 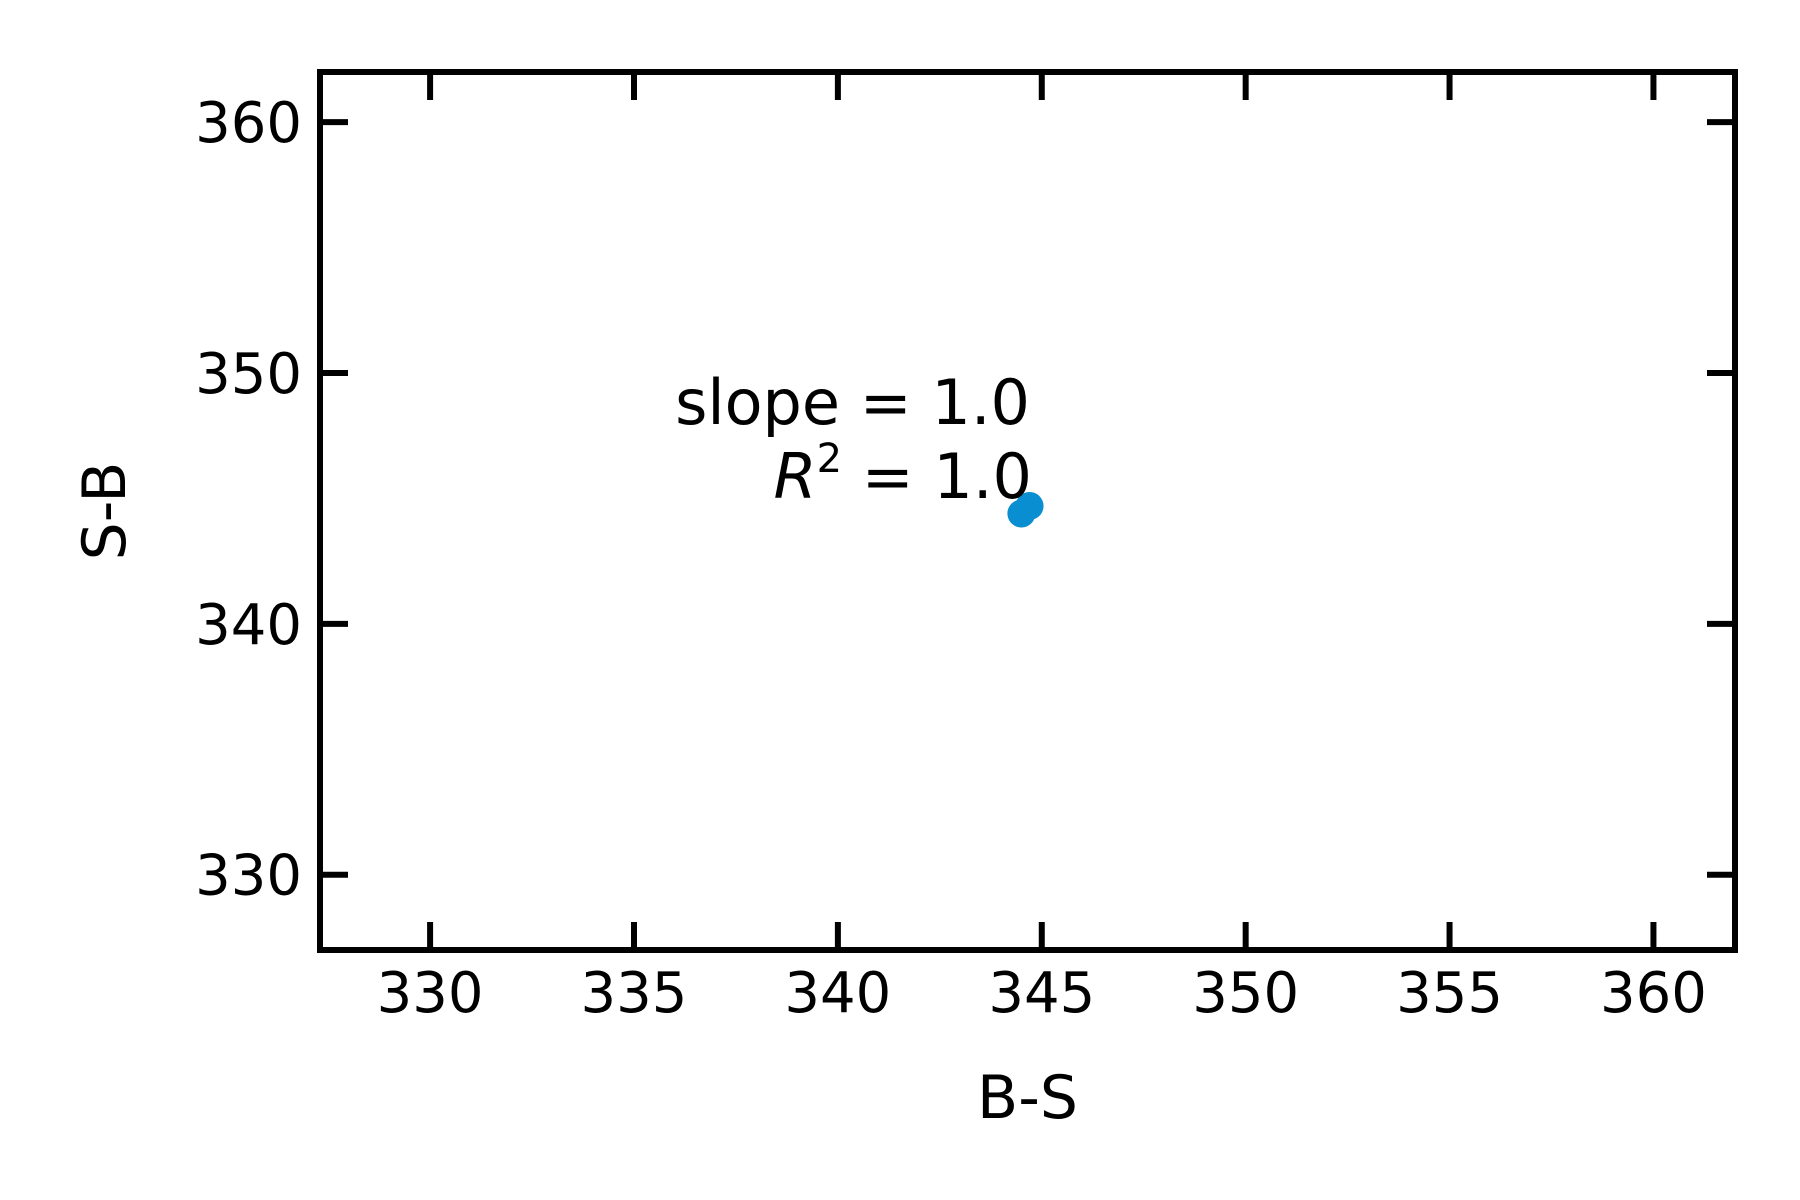 I want to click on y-tick-label: 350, so click(x=248, y=374).